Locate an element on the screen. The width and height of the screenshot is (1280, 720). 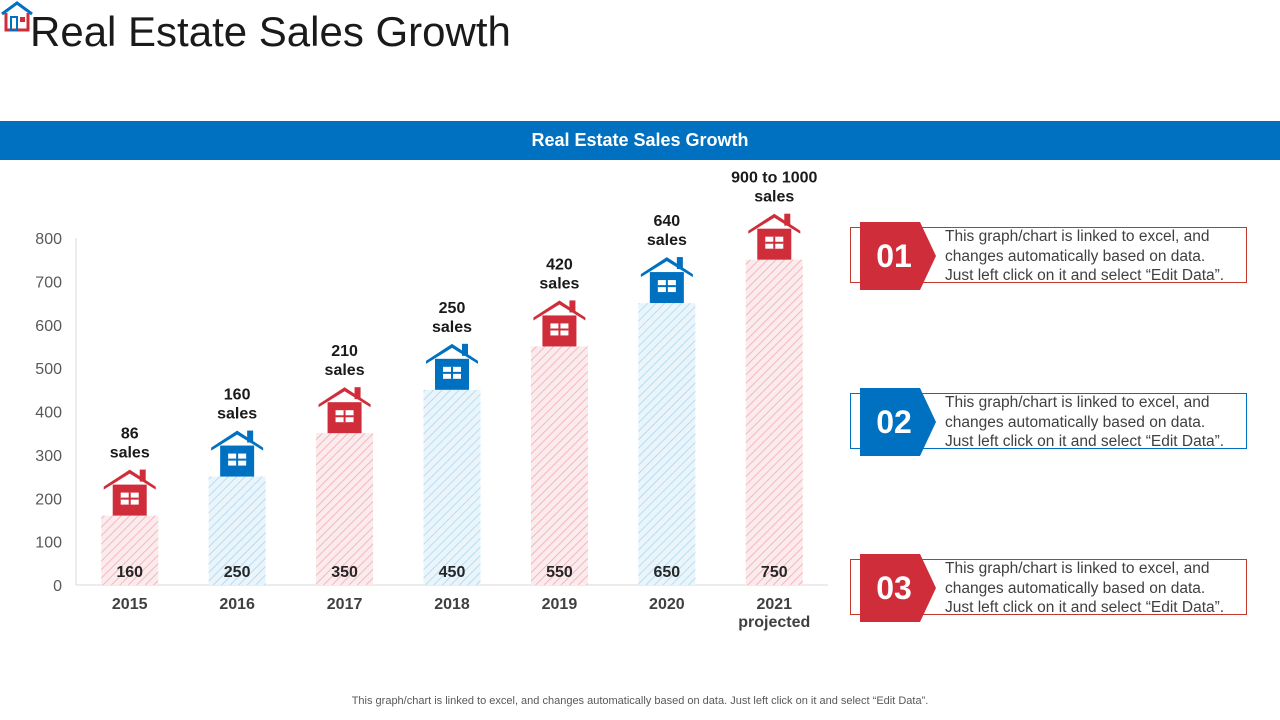
sales-annotation: 160 is located at coordinates (237, 395).